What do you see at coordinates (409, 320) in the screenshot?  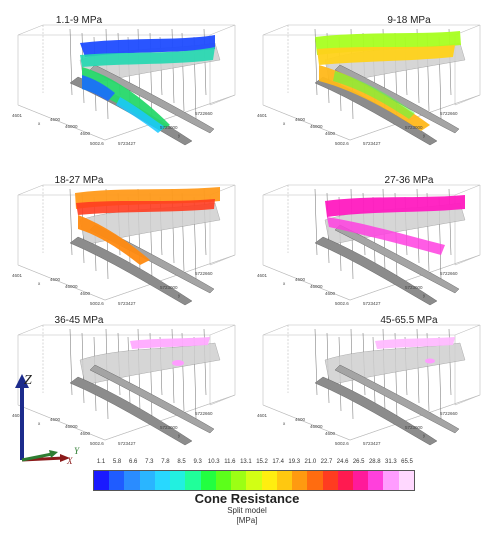 I see `panel-title: 45-65.5 MPa` at bounding box center [409, 320].